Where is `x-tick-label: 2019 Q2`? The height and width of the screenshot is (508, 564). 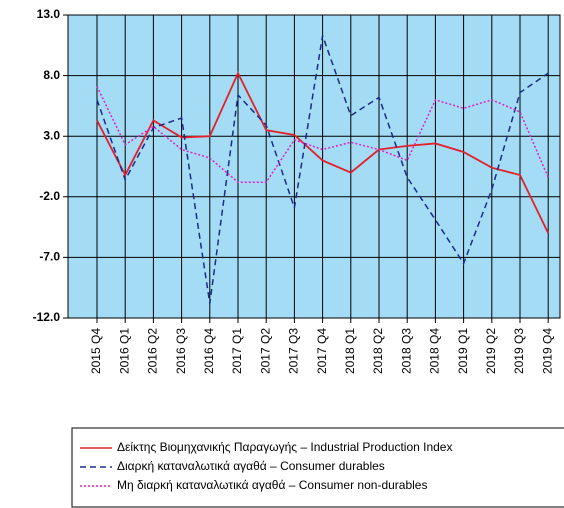
x-tick-label: 2019 Q2 is located at coordinates (491, 351).